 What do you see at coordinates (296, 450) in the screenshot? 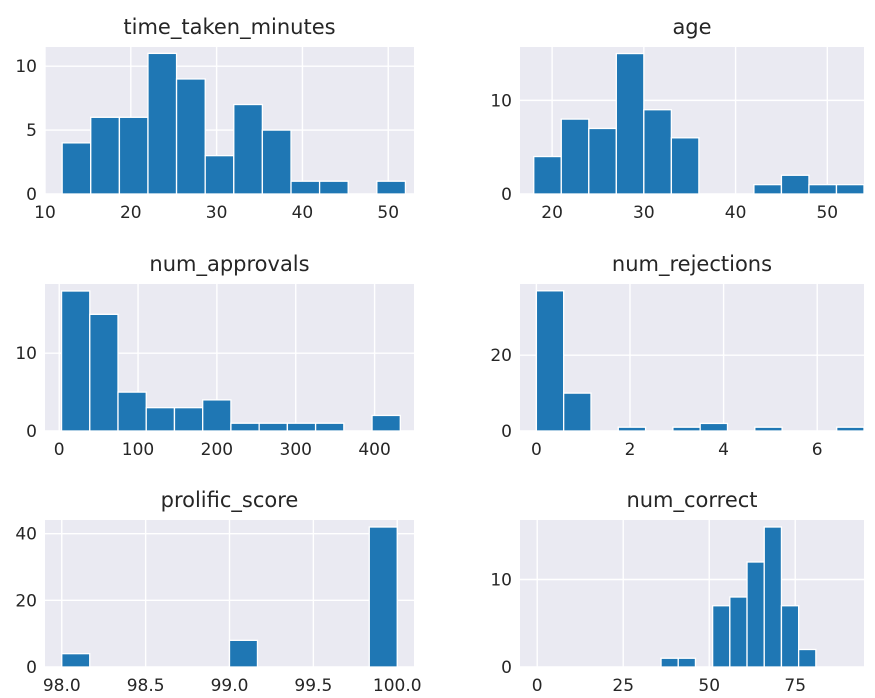
I see `x-tick-label: 300` at bounding box center [296, 450].